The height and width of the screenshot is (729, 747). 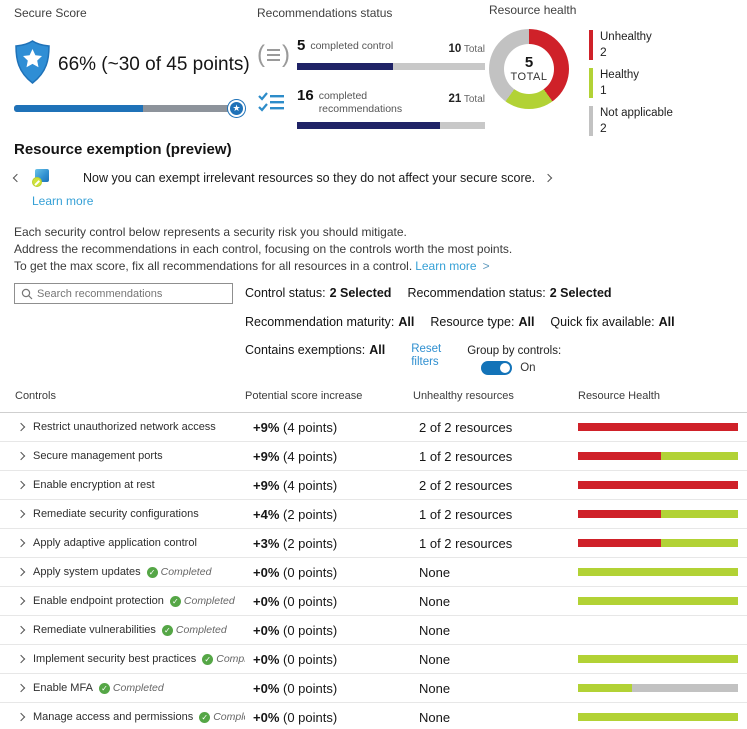 What do you see at coordinates (497, 368) in the screenshot?
I see `group-by-controls-toggle` at bounding box center [497, 368].